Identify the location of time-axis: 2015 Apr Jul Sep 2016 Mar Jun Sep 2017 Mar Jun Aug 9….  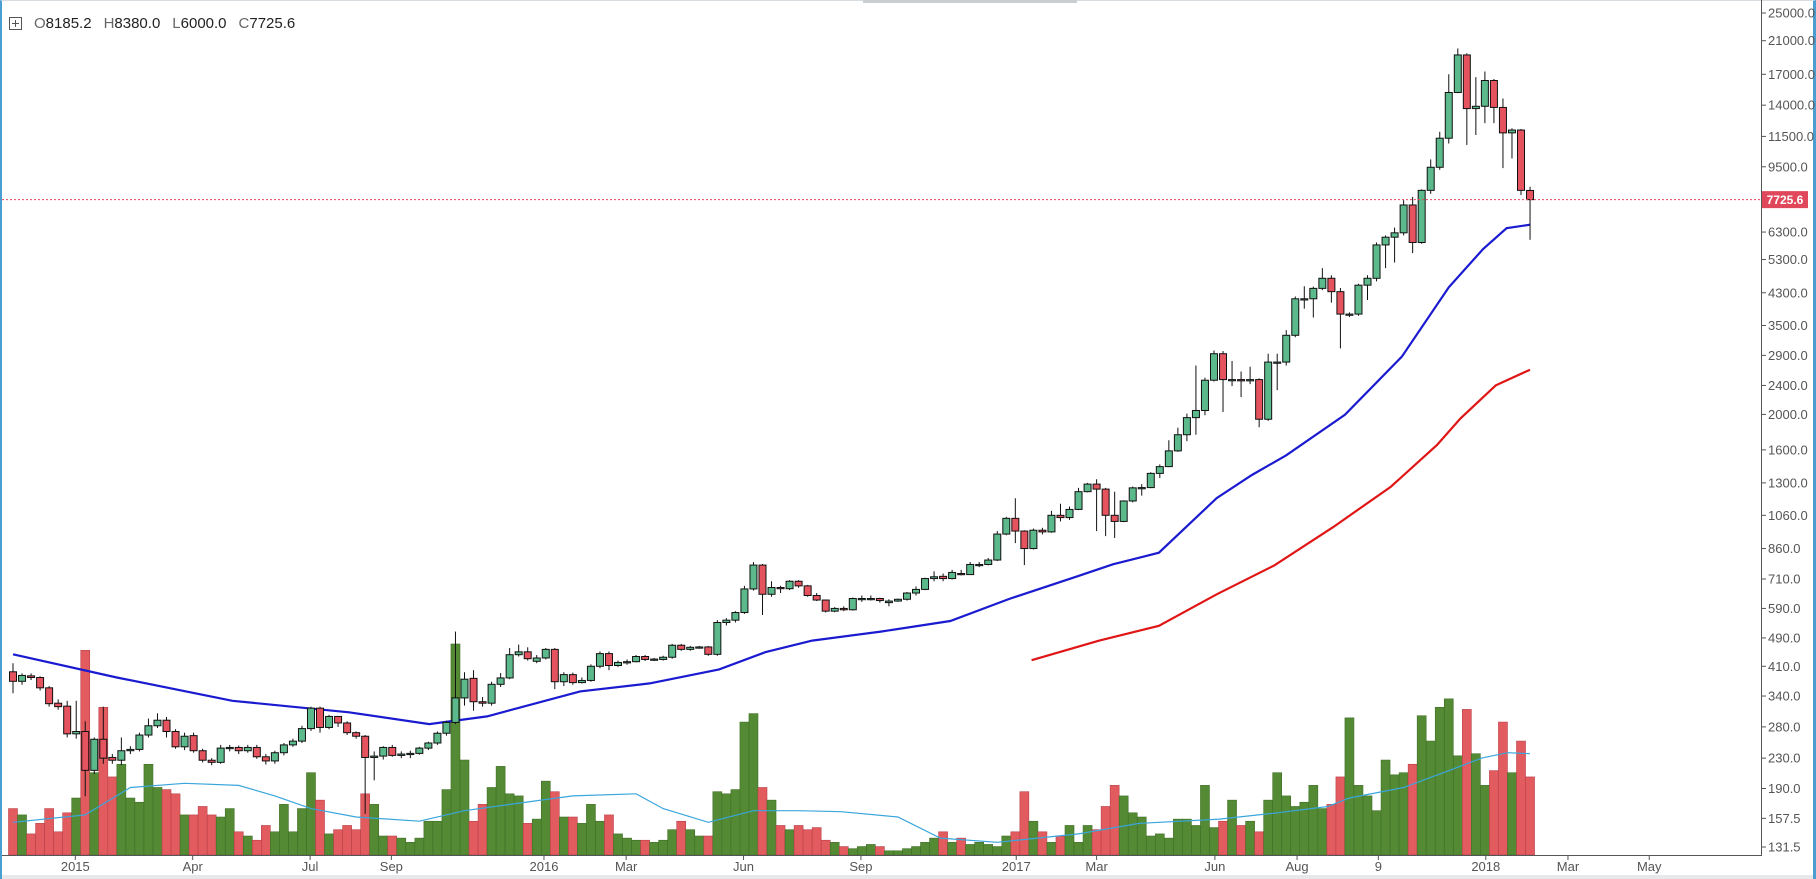
(861, 864).